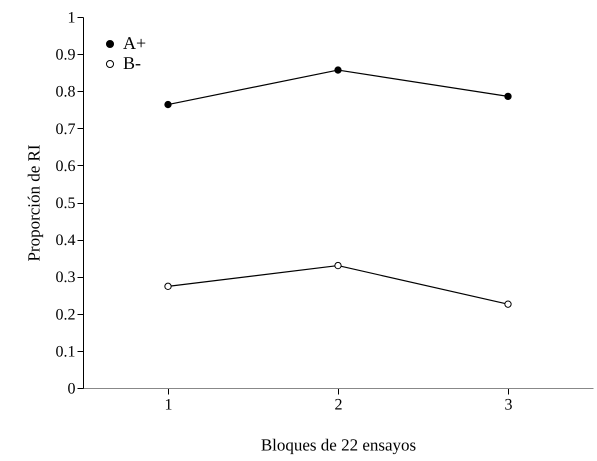  Describe the element at coordinates (66, 241) in the screenshot. I see `y-tick-label: 0.4` at that location.